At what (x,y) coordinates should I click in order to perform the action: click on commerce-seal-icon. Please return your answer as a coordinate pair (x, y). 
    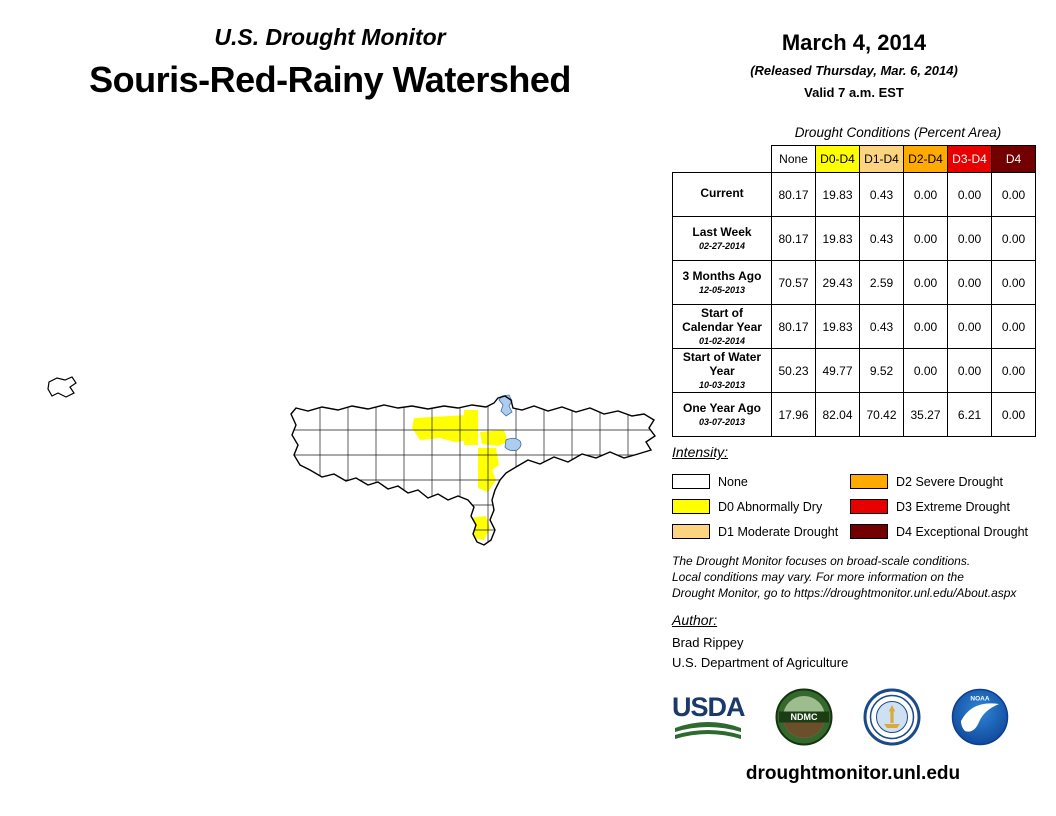
    Looking at the image, I should click on (892, 717).